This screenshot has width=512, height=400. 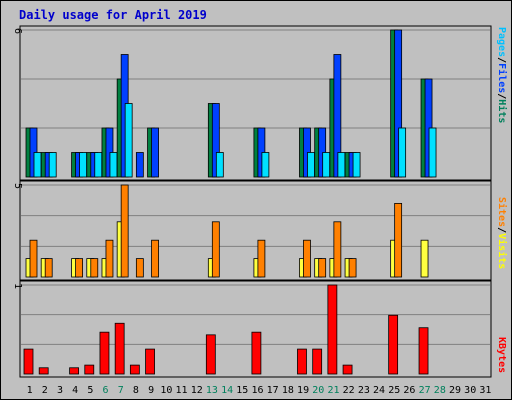 I want to click on x-tick-label-day-18: 18, so click(x=288, y=390).